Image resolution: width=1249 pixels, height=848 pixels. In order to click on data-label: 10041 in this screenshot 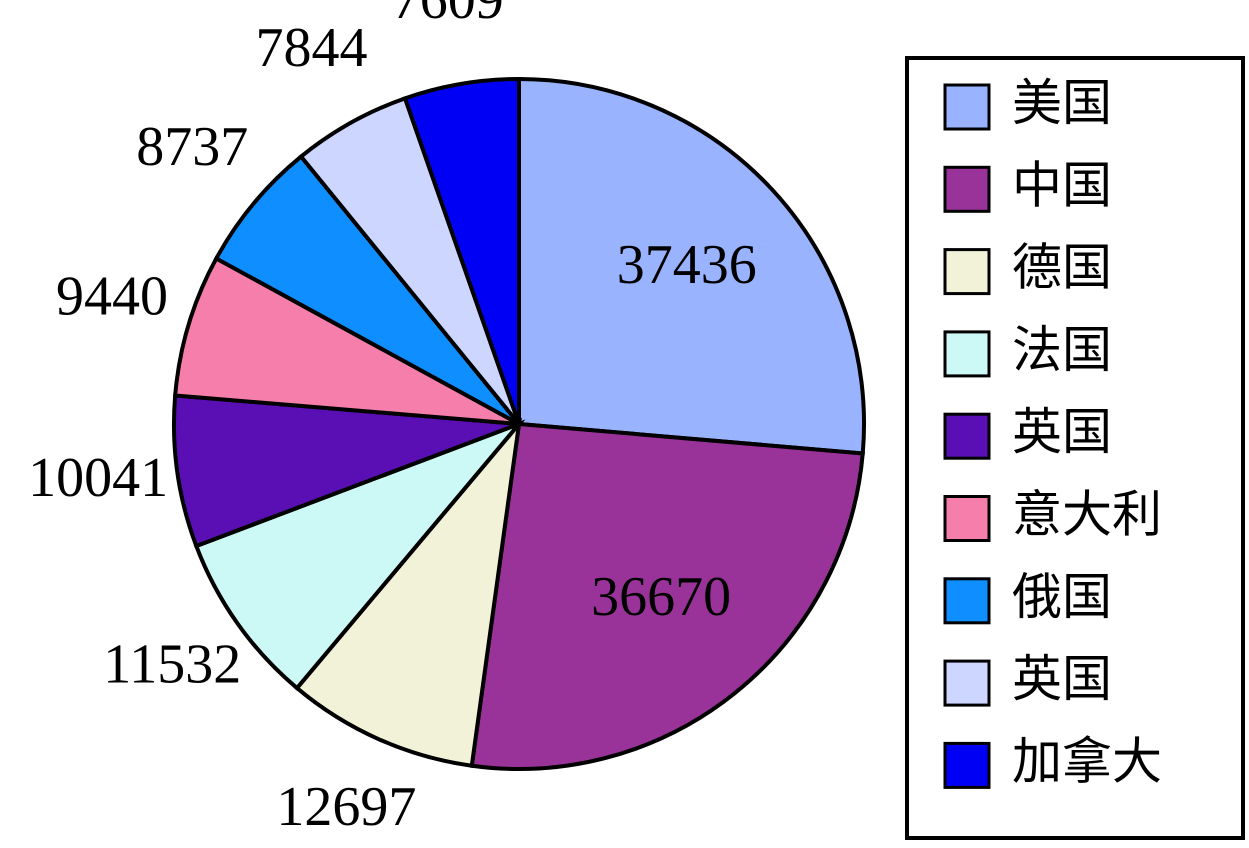, I will do `click(98, 478)`.